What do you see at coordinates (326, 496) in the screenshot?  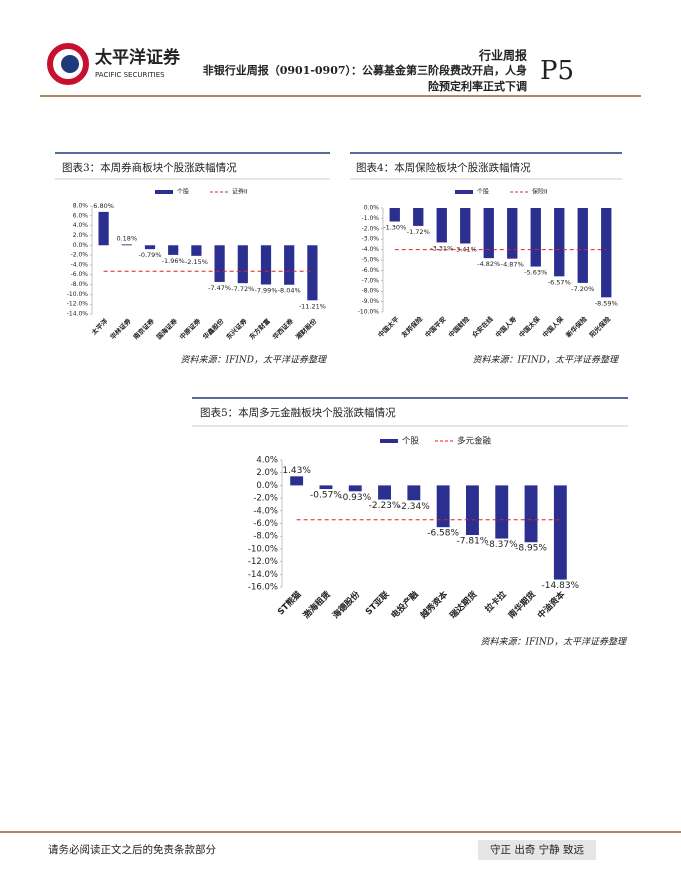 I see `value-label: -0.57%` at bounding box center [326, 496].